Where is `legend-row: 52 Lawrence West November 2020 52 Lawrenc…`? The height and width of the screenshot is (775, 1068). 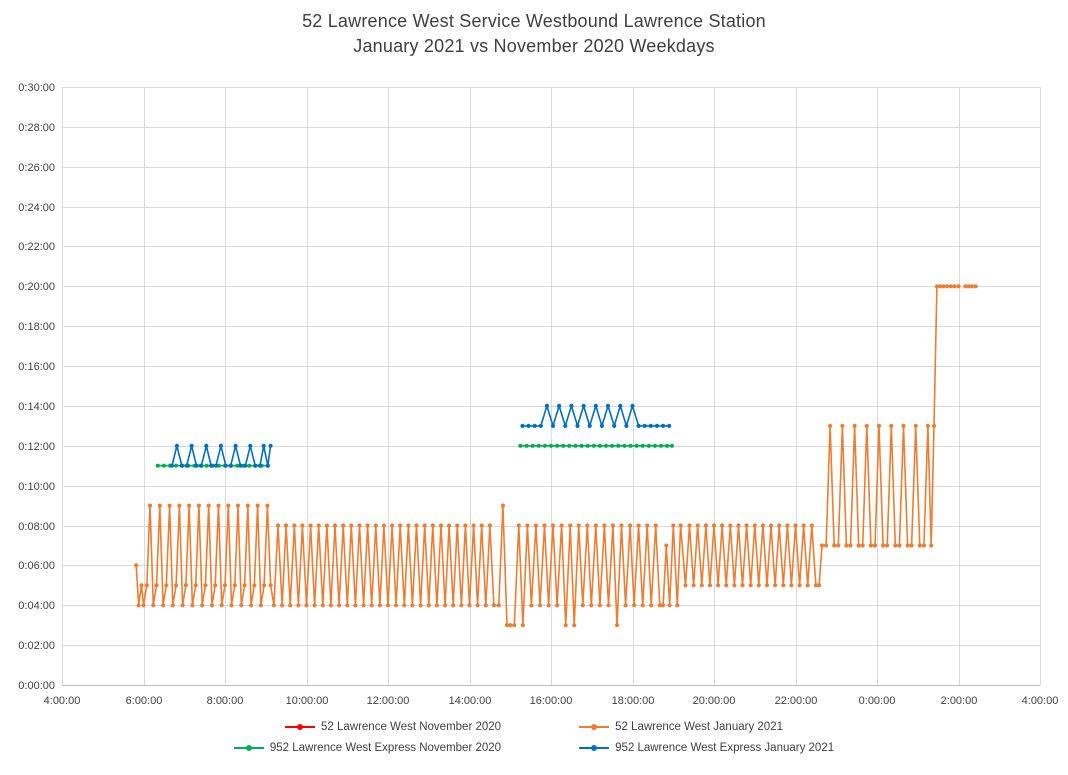
legend-row: 52 Lawrence West November 2020 52 Lawrenc… is located at coordinates (534, 727).